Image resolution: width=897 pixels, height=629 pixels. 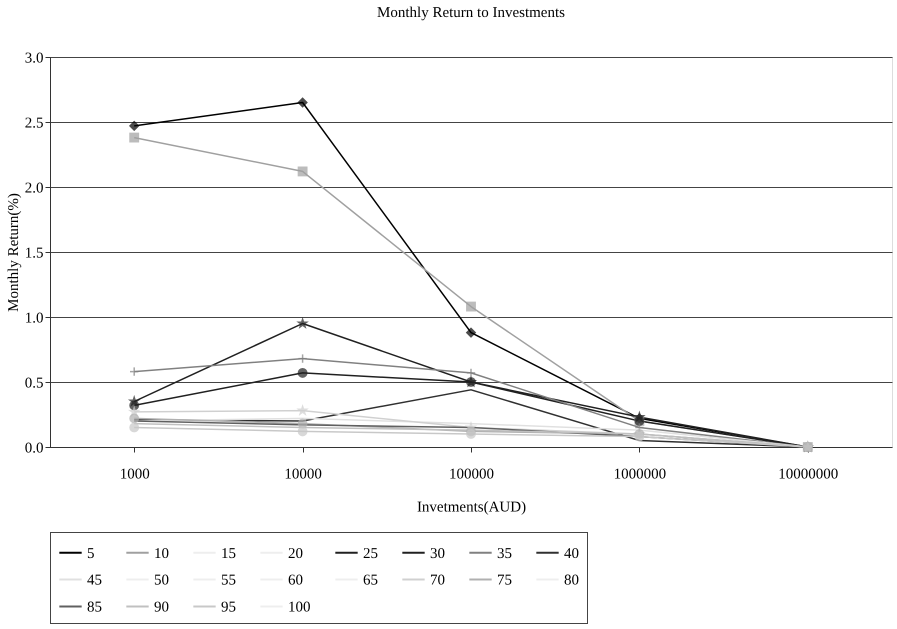 What do you see at coordinates (299, 608) in the screenshot?
I see `legend-label: 100` at bounding box center [299, 608].